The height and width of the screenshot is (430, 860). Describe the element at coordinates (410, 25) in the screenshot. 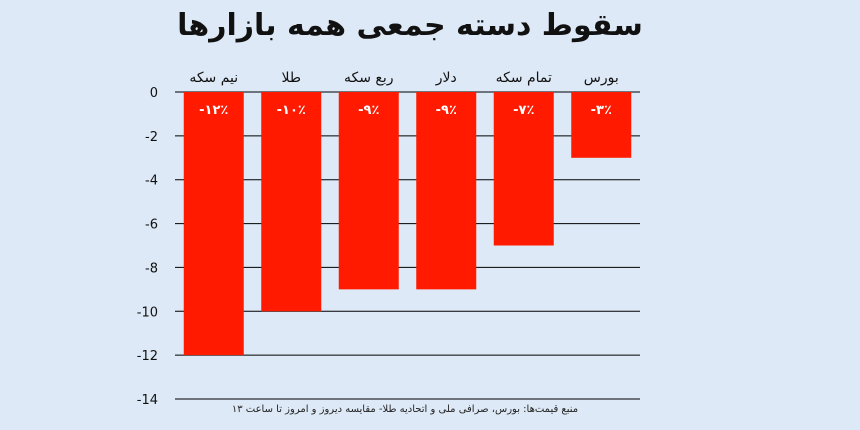

I see `chart-title: سقوط دسته جمعی همه بازارها` at that location.